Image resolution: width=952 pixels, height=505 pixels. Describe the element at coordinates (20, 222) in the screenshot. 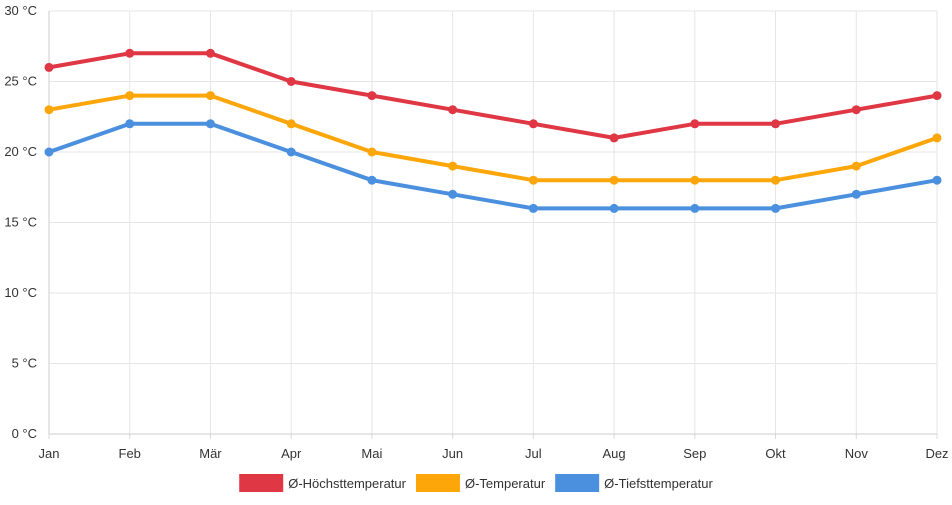

I see `y-tick-label: 15 °C` at that location.